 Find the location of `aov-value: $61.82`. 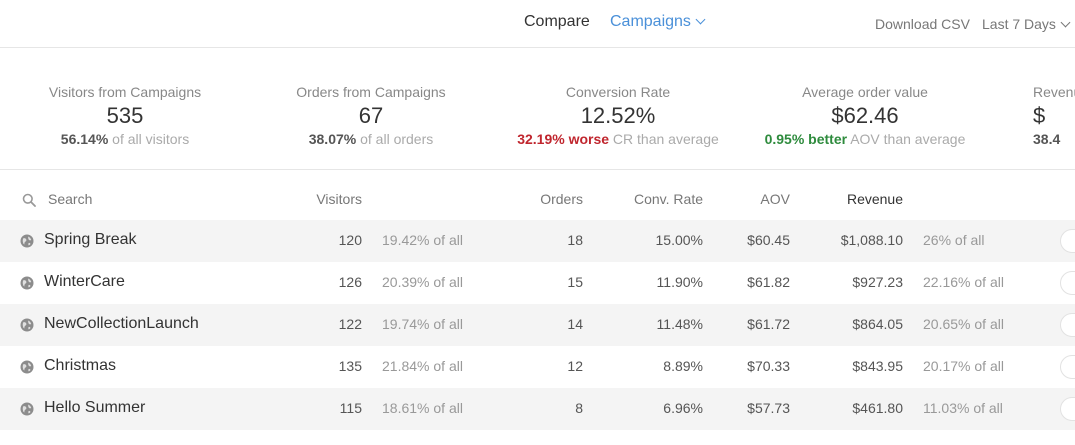

aov-value: $61.82 is located at coordinates (768, 282).